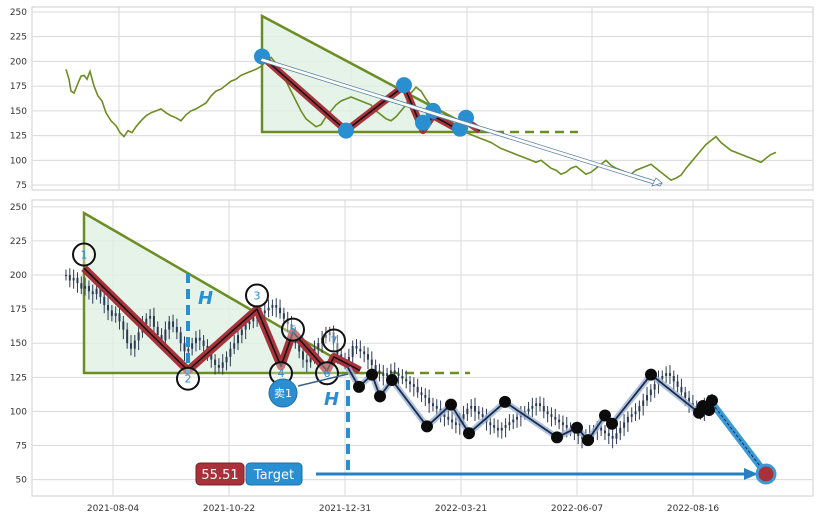 Image resolution: width=819 pixels, height=520 pixels. What do you see at coordinates (274, 474) in the screenshot?
I see `target-badge` at bounding box center [274, 474].